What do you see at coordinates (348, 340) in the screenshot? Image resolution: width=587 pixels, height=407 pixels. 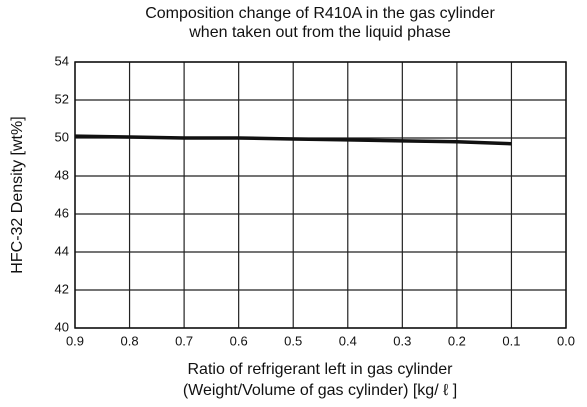 I see `x-tick-label: 0.4` at bounding box center [348, 340].